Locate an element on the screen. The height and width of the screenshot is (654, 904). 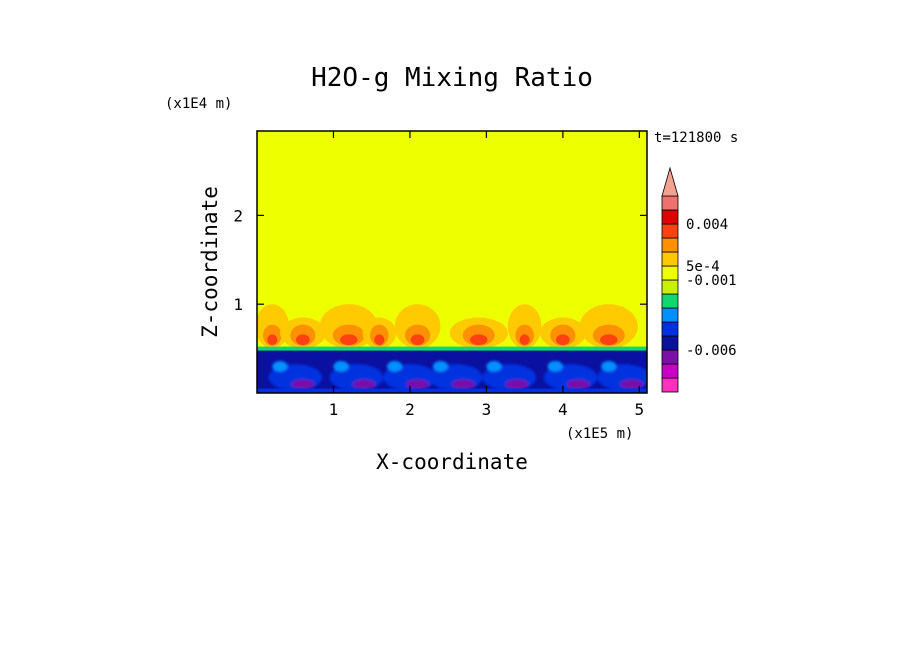
x-tick-label: 2 is located at coordinates (410, 409).